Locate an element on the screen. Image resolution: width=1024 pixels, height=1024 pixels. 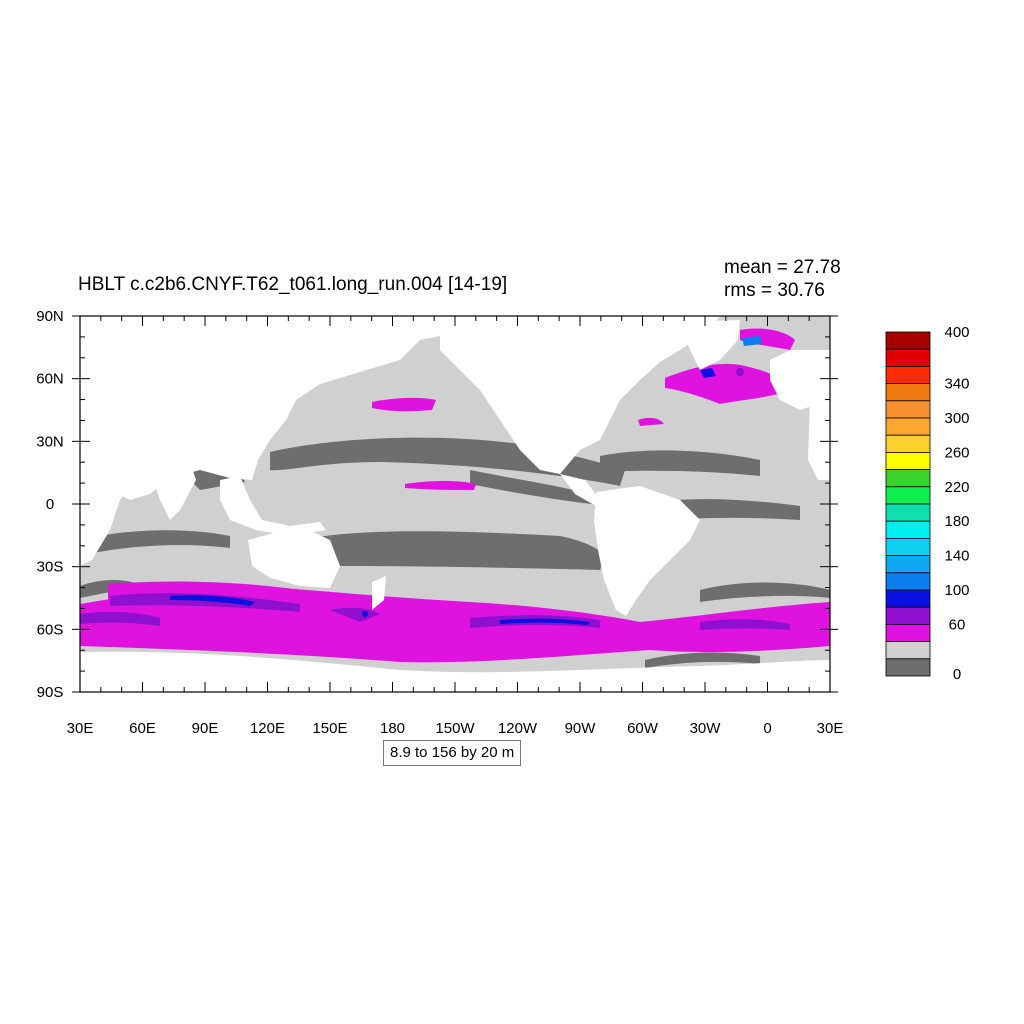
colorbar-label: 260 is located at coordinates (956, 452).